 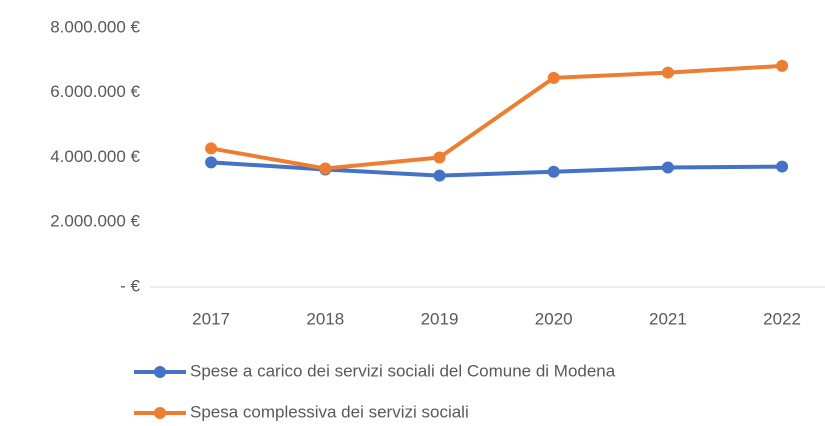 What do you see at coordinates (440, 318) in the screenshot?
I see `x-tick-label: 2019` at bounding box center [440, 318].